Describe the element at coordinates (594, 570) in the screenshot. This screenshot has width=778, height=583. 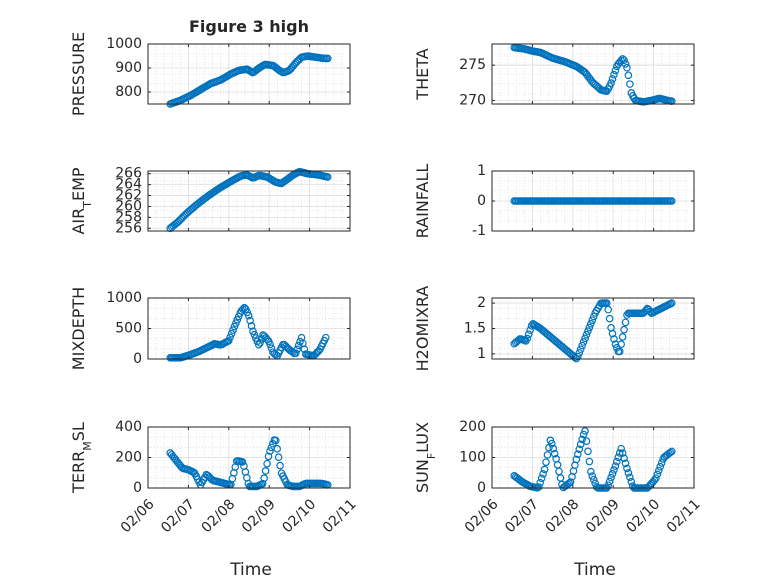
I see `x-axis-label: Time` at that location.